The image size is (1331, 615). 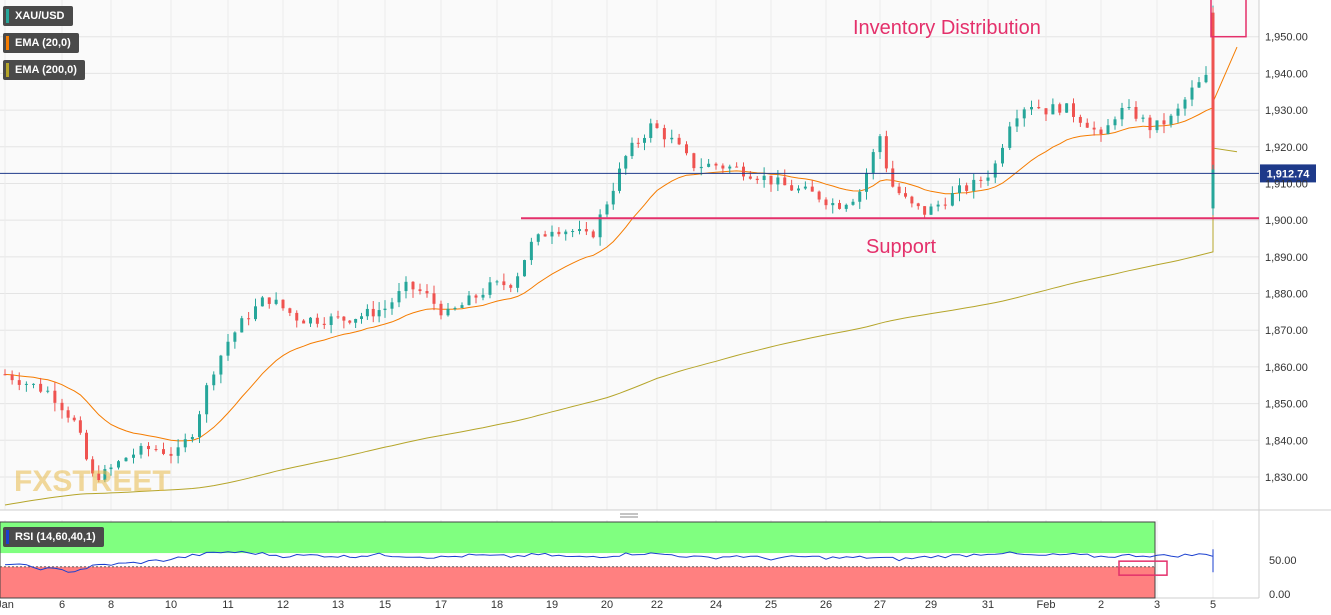 I want to click on rsi-line, so click(x=609, y=562).